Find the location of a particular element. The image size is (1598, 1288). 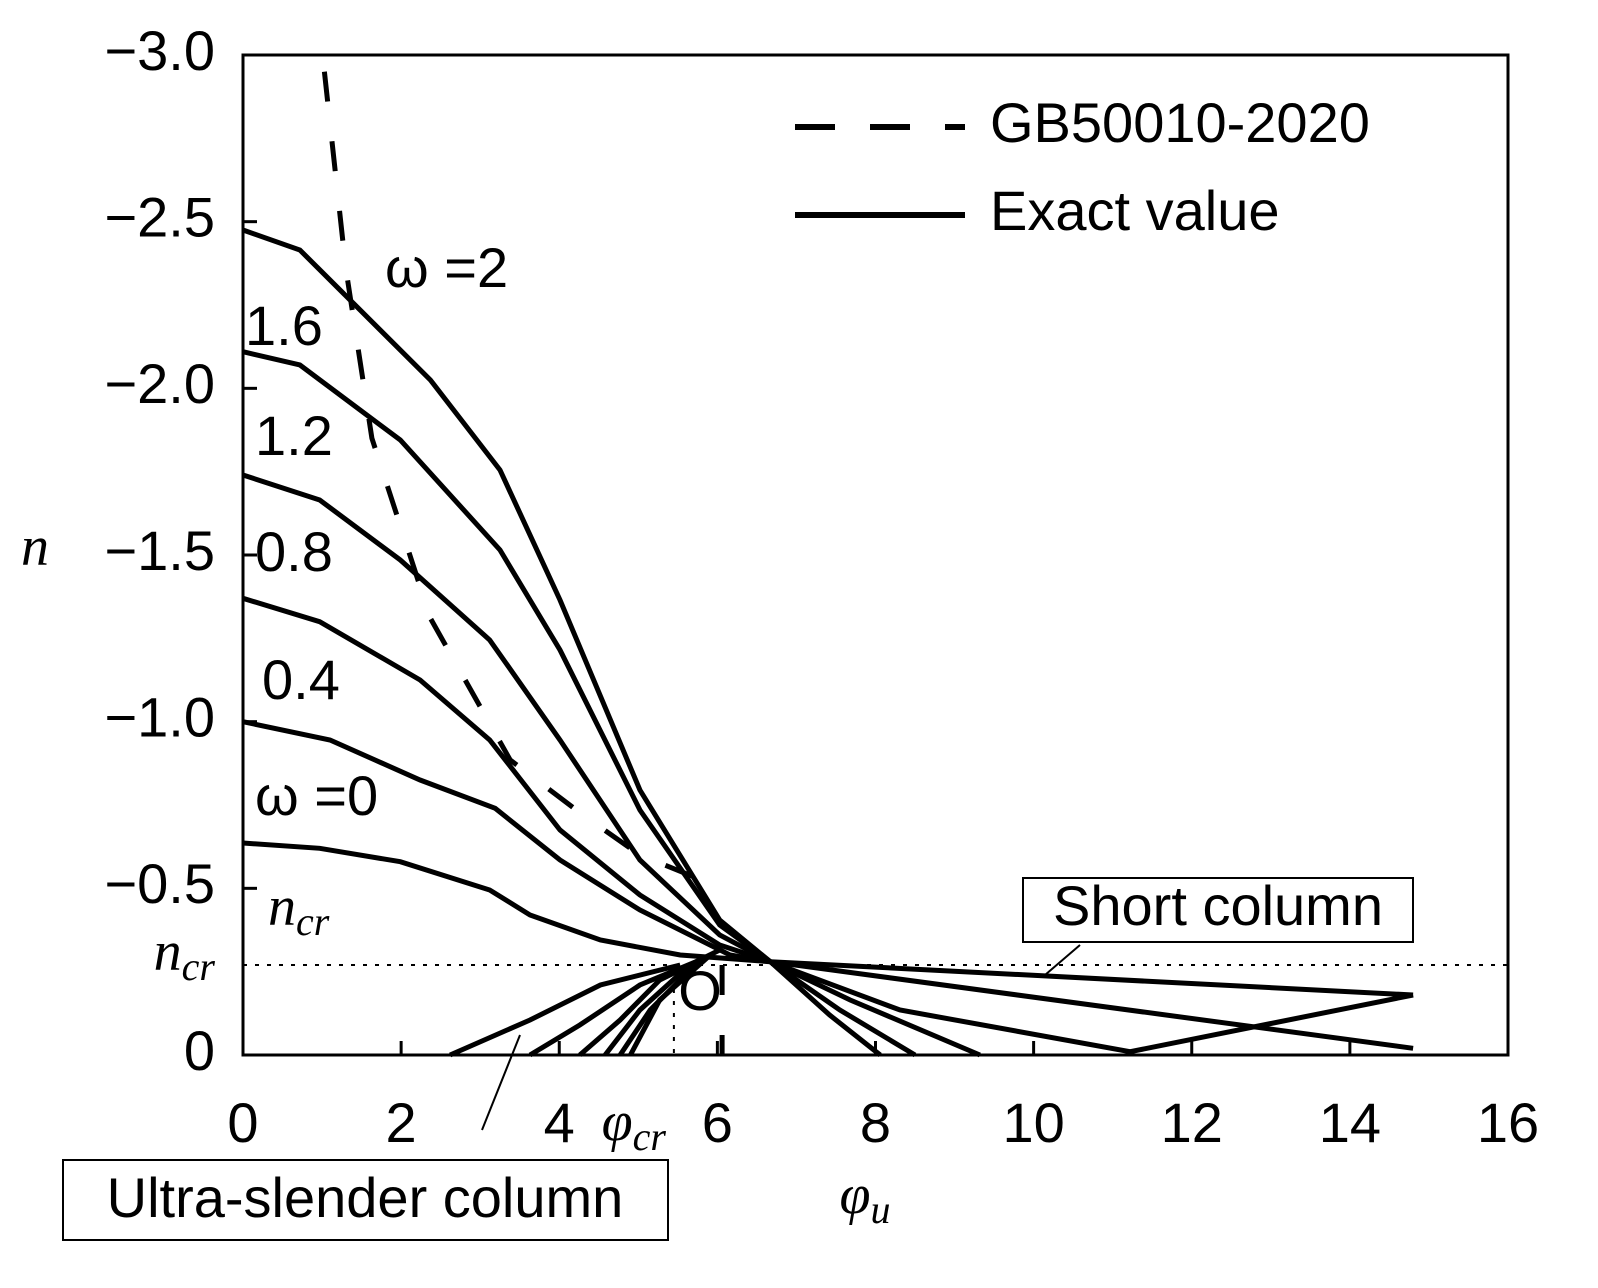

x-tick-label: 2 is located at coordinates (401, 1122).